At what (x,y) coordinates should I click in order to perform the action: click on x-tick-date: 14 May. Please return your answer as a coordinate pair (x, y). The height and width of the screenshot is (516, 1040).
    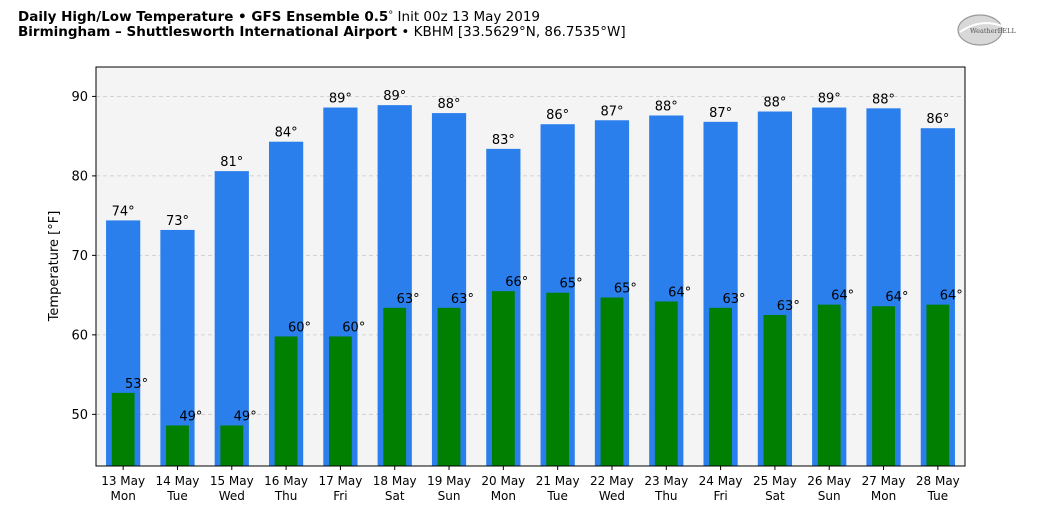
    Looking at the image, I should click on (178, 481).